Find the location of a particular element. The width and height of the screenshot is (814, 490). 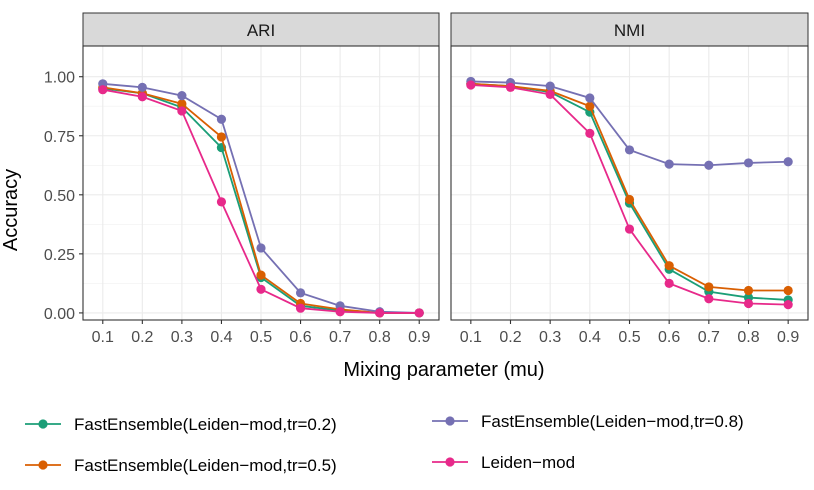

legend-label: Leiden−mod is located at coordinates (528, 462).